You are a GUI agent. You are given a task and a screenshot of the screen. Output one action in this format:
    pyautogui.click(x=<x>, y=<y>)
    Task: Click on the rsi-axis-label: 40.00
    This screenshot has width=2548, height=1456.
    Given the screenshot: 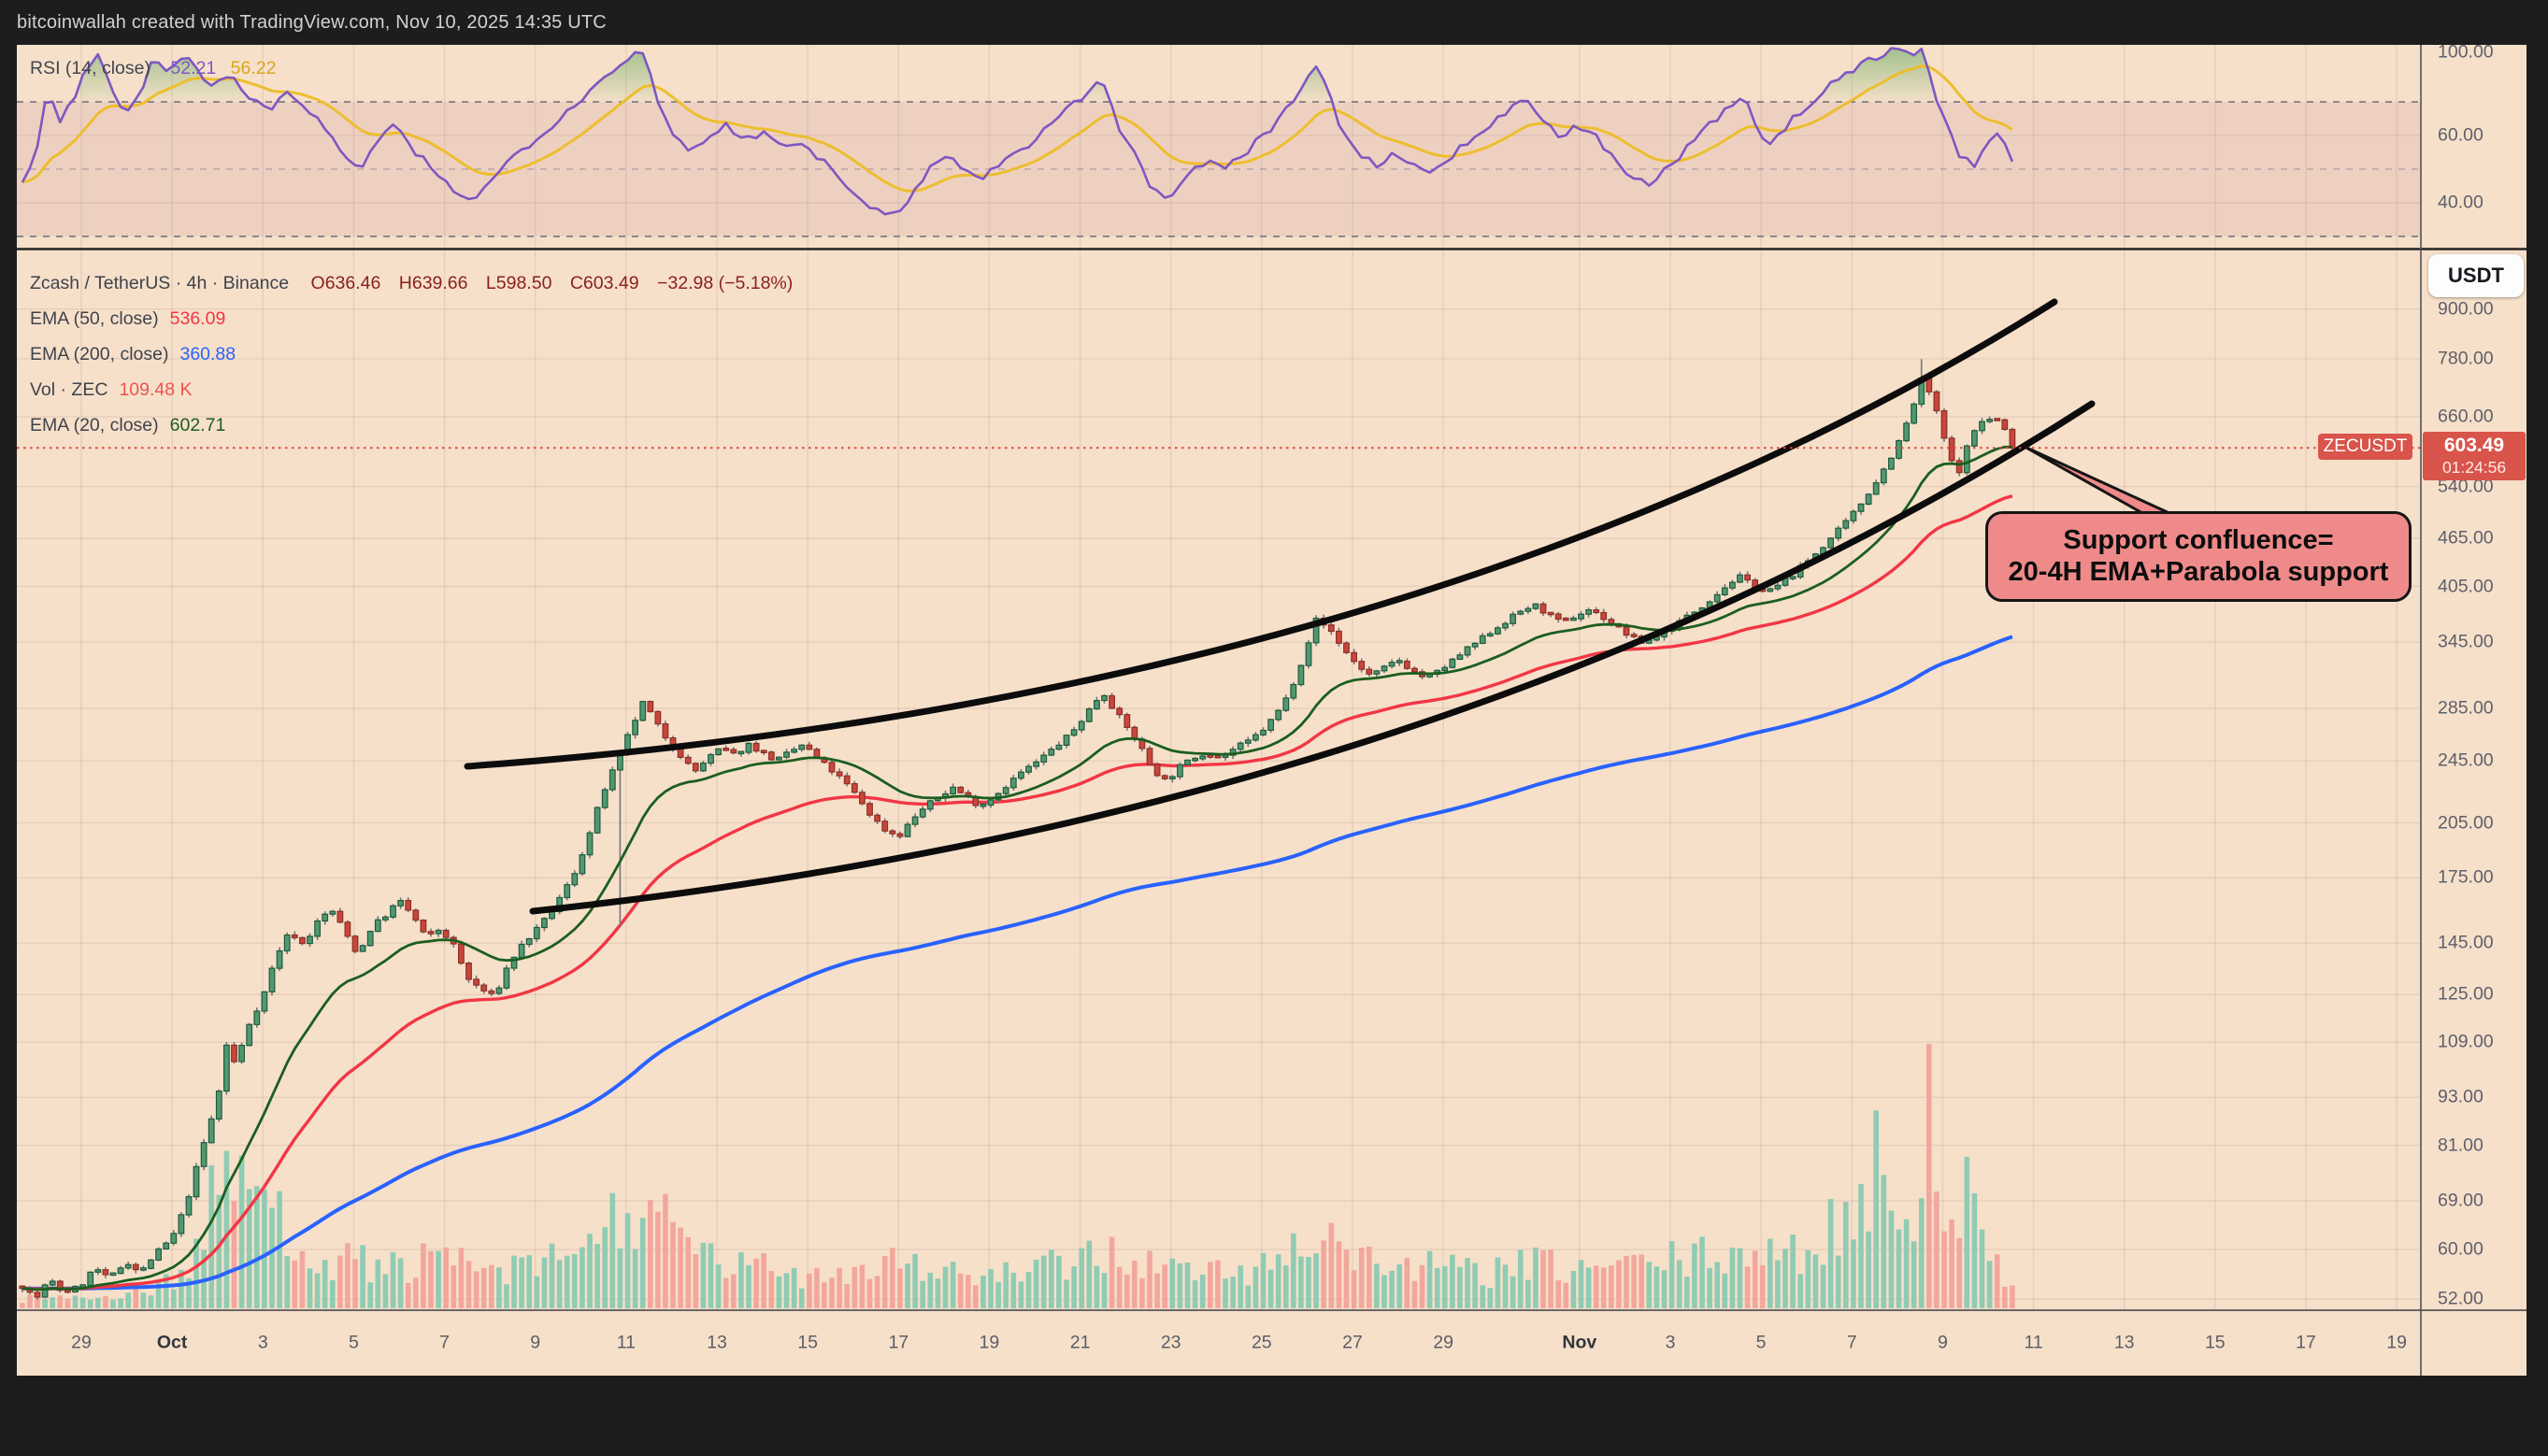 What is the action you would take?
    pyautogui.click(x=2461, y=202)
    